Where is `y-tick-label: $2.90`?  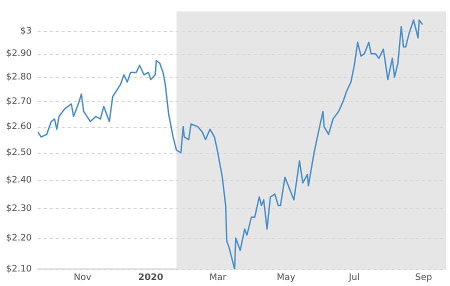 y-tick-label: $2.90 is located at coordinates (19, 54).